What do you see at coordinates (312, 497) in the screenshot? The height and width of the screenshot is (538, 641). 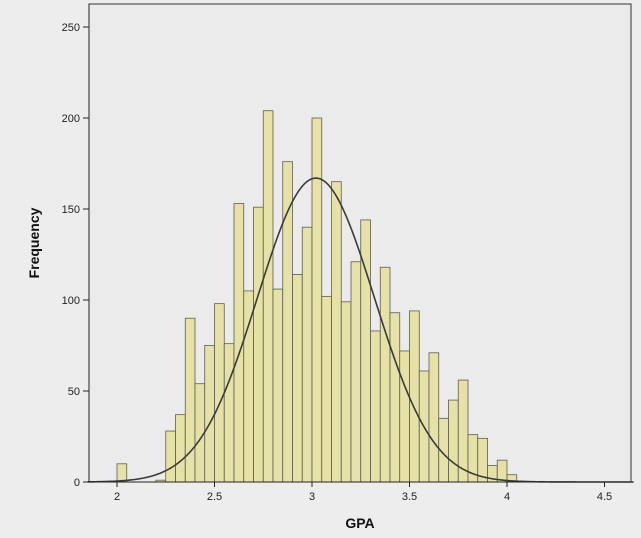 I see `x-tick-label: 3` at bounding box center [312, 497].